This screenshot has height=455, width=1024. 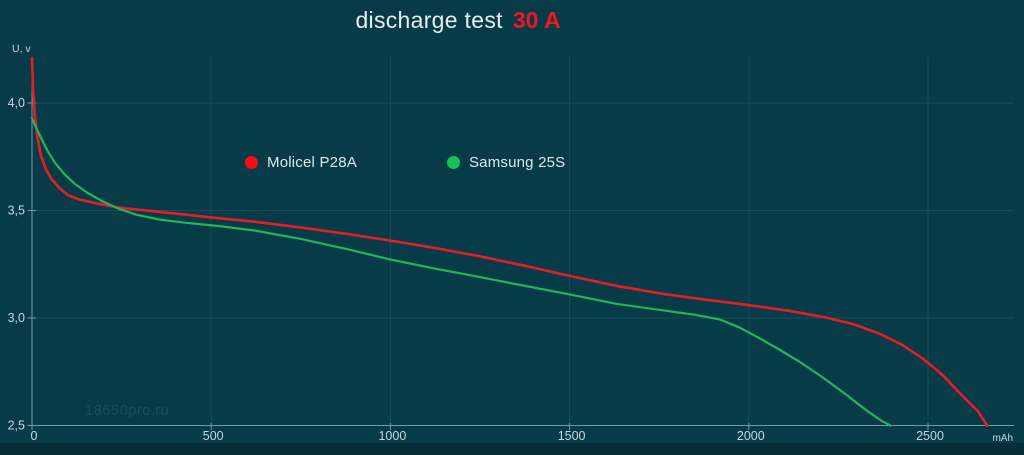 I want to click on x-tick-label: 2500, so click(x=930, y=436).